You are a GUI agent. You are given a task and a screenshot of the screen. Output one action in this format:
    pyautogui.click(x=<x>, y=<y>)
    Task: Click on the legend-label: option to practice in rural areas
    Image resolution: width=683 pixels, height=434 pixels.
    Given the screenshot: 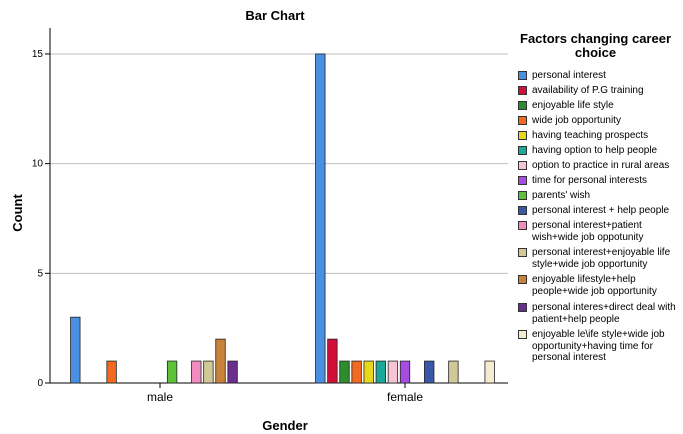 What is the action you would take?
    pyautogui.click(x=601, y=165)
    